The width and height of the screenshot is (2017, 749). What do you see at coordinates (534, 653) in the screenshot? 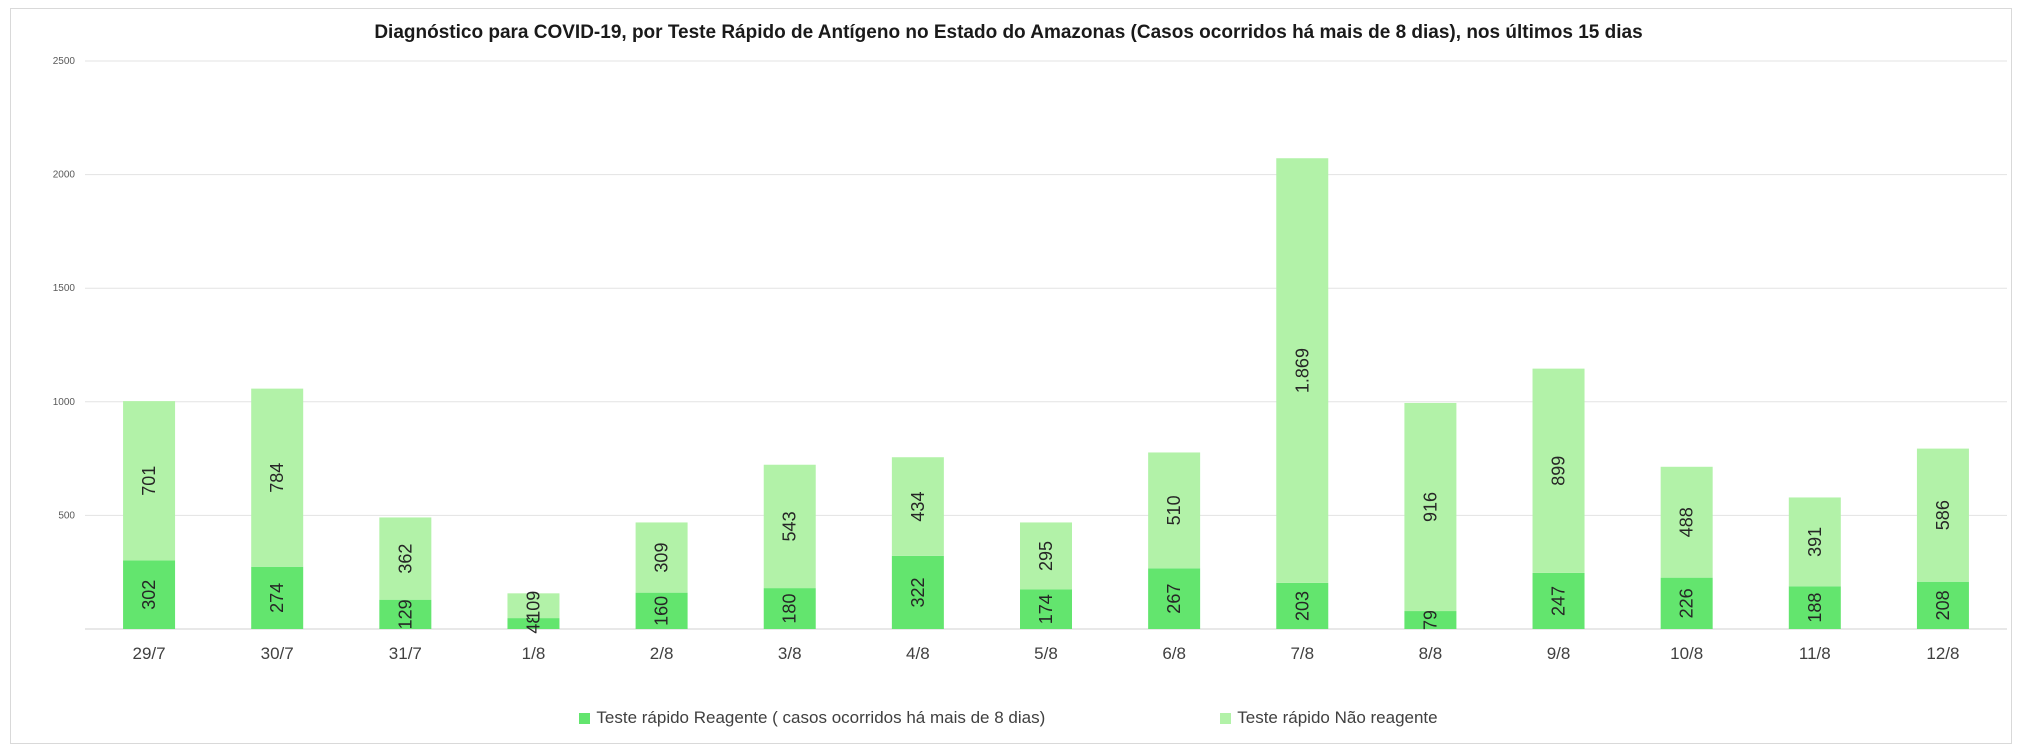
I see `x-tick-label: 1/8` at bounding box center [534, 653].